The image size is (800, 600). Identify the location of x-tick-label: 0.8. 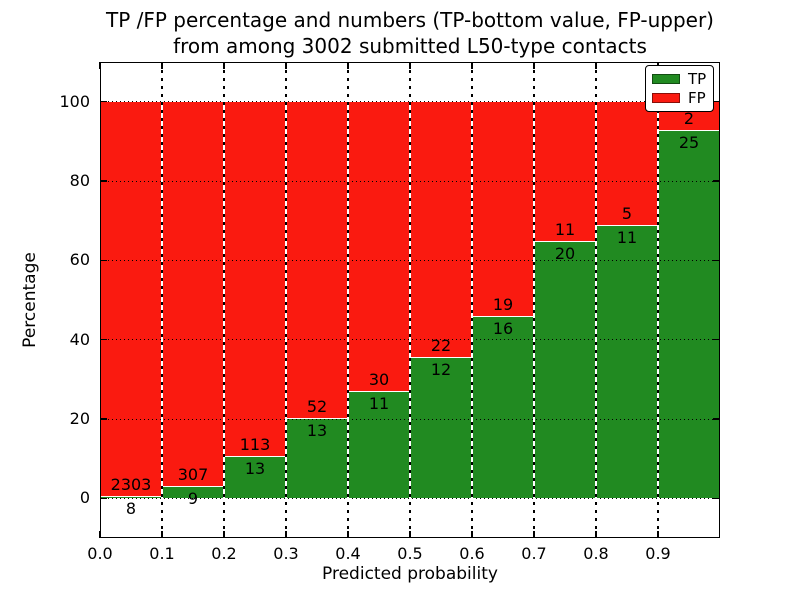
(596, 553).